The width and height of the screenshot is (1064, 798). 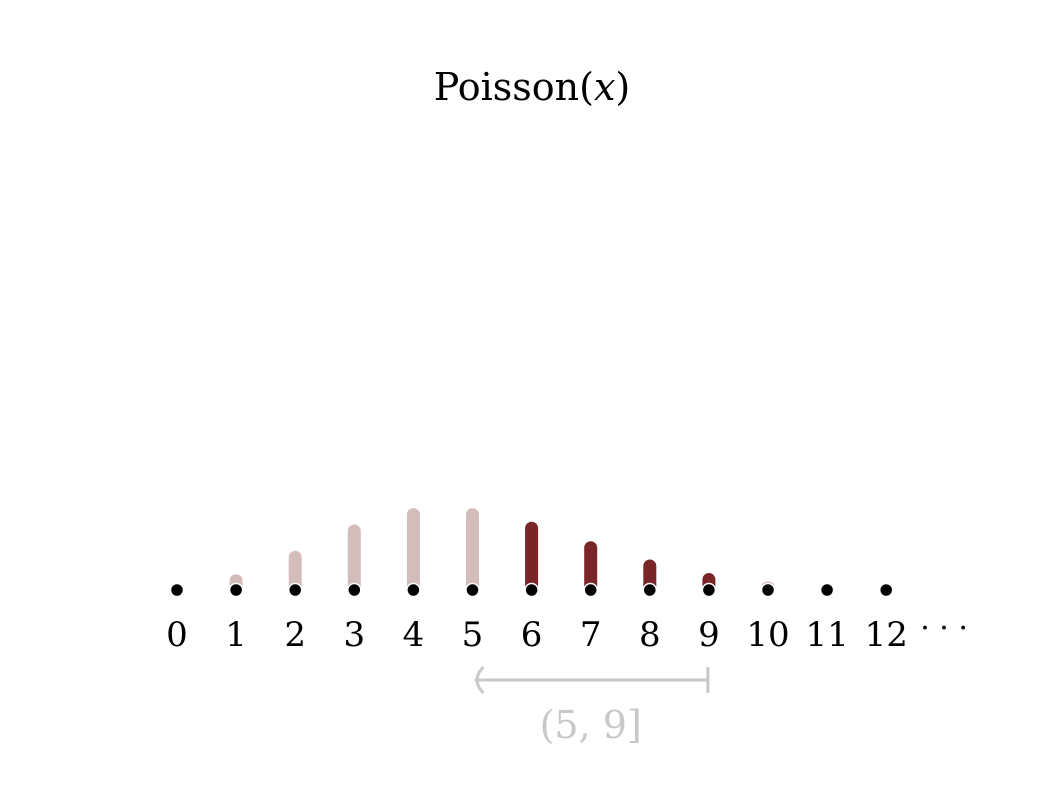 What do you see at coordinates (354, 635) in the screenshot?
I see `tick-label-3: 3` at bounding box center [354, 635].